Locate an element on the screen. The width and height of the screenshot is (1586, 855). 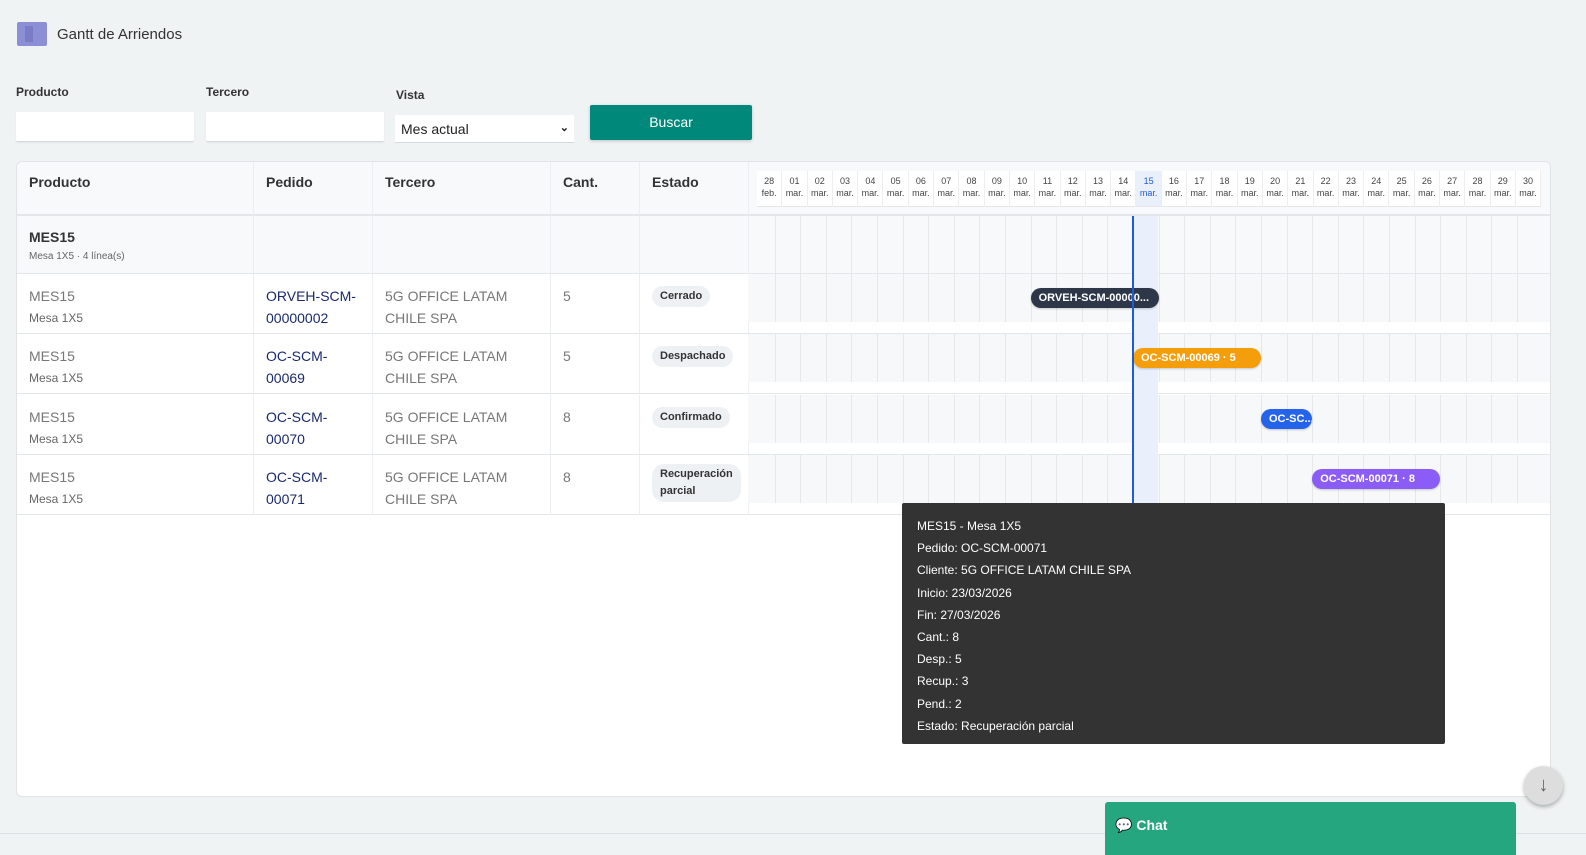
vista-select: Mes actual ⌄ is located at coordinates (484, 129).